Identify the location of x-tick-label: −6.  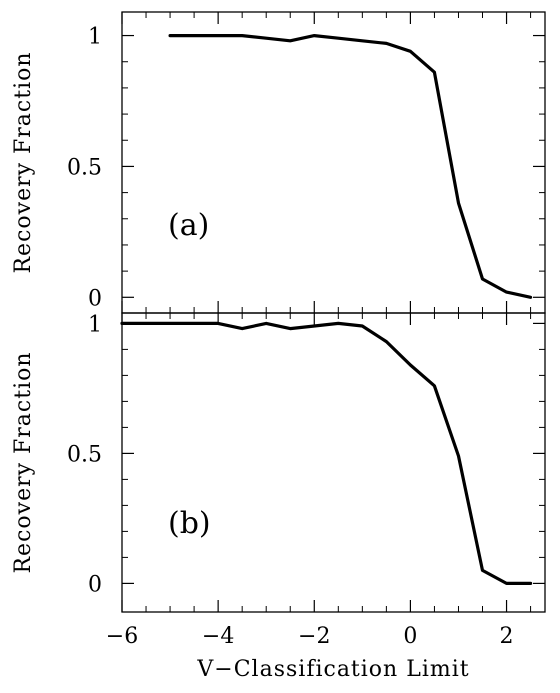
(122, 636).